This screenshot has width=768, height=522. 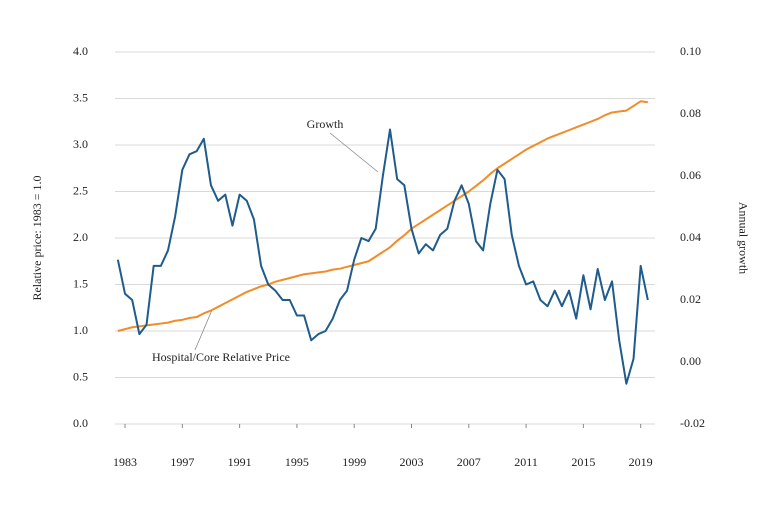 I want to click on y-tick-label: 3.5, so click(x=80, y=97).